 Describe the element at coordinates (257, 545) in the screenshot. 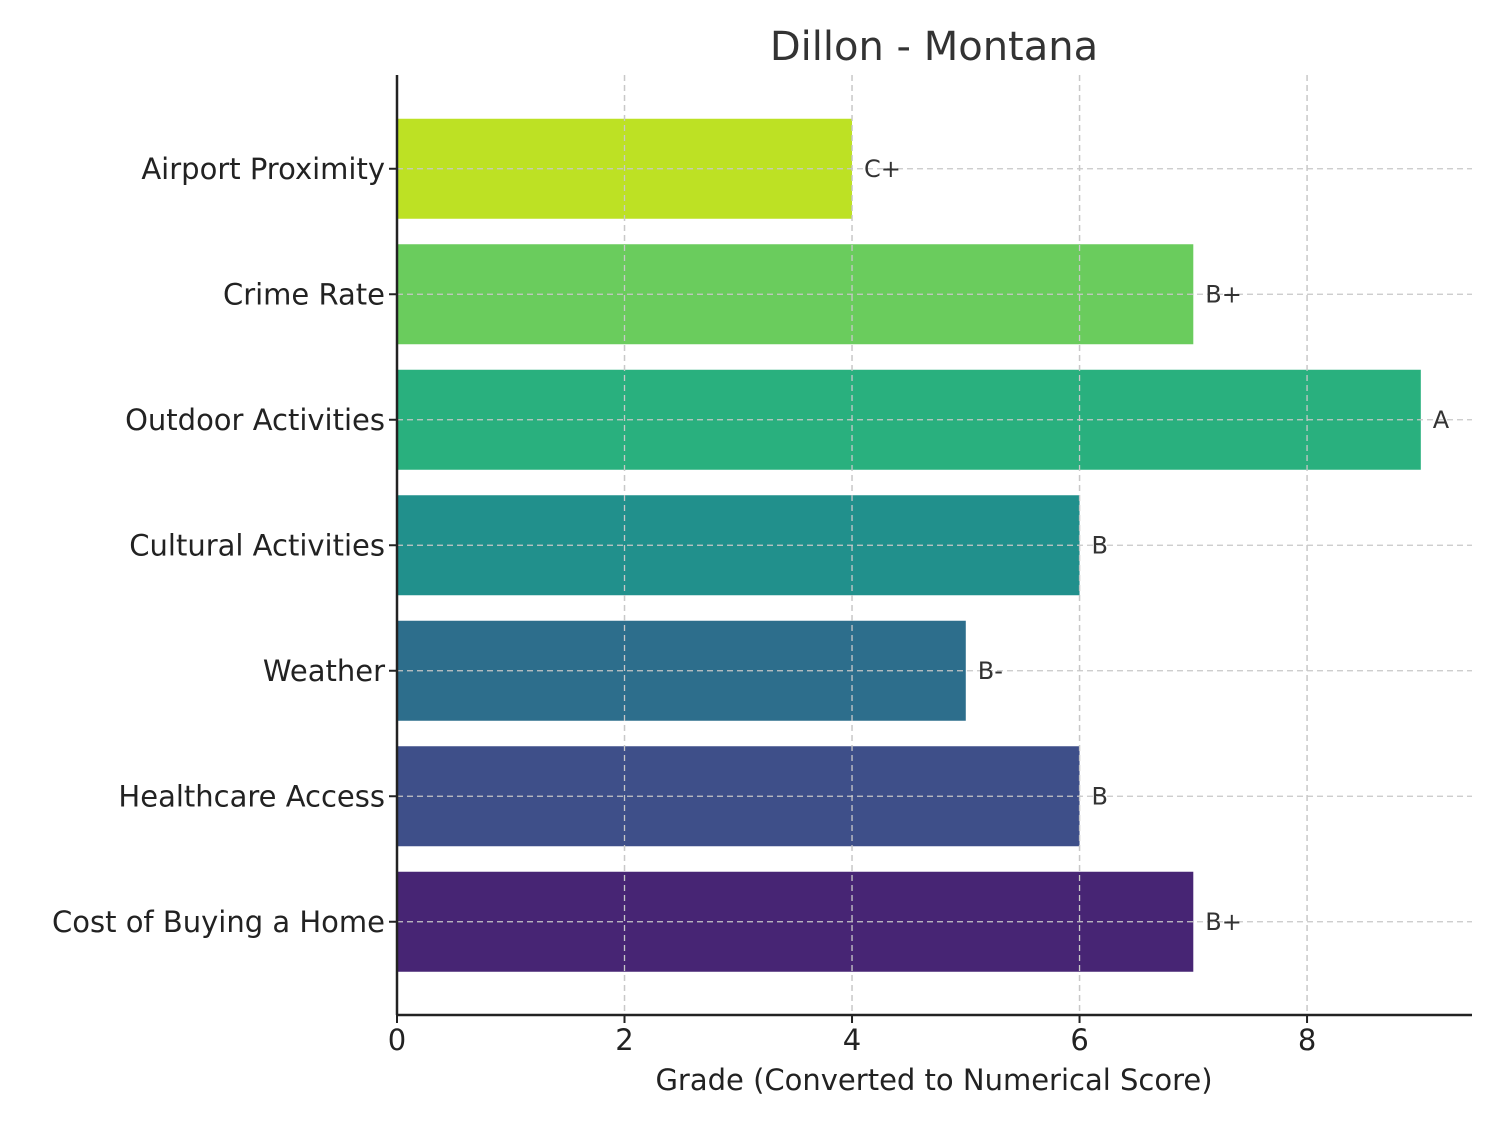

I see `category-label-3: Cultural Activities` at that location.